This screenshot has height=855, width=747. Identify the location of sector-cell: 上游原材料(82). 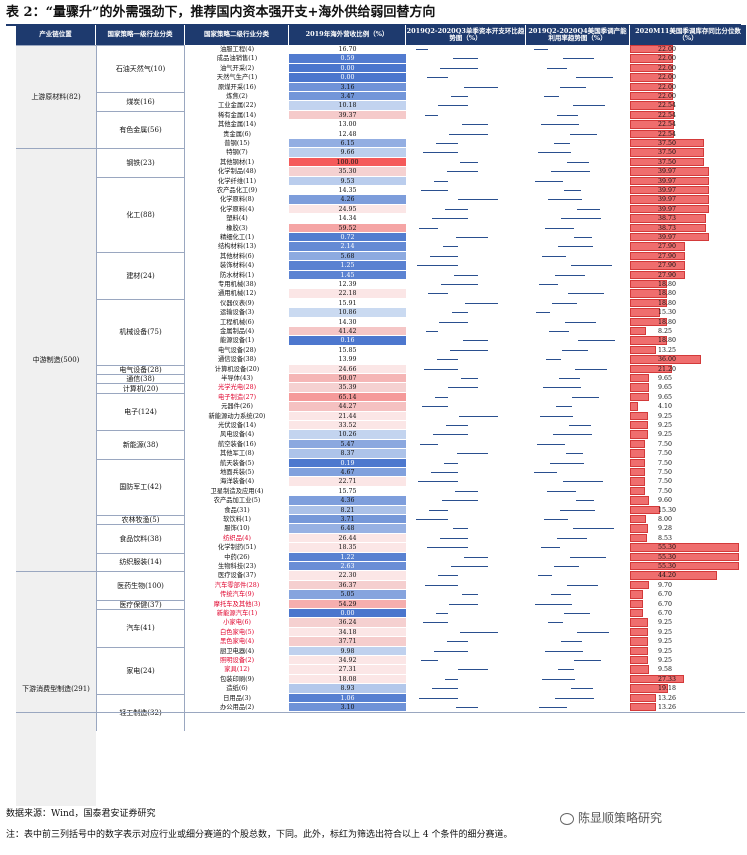
(56, 97).